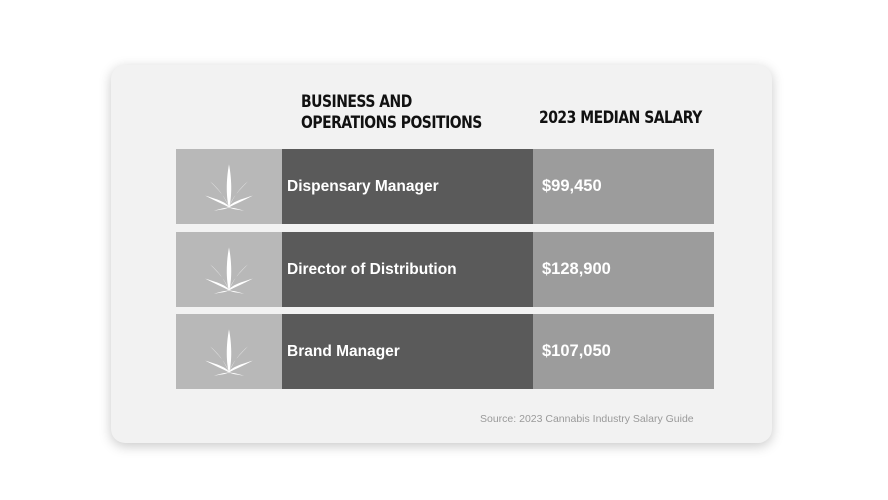 The image size is (888, 500). What do you see at coordinates (343, 351) in the screenshot?
I see `position-name: Brand Manager` at bounding box center [343, 351].